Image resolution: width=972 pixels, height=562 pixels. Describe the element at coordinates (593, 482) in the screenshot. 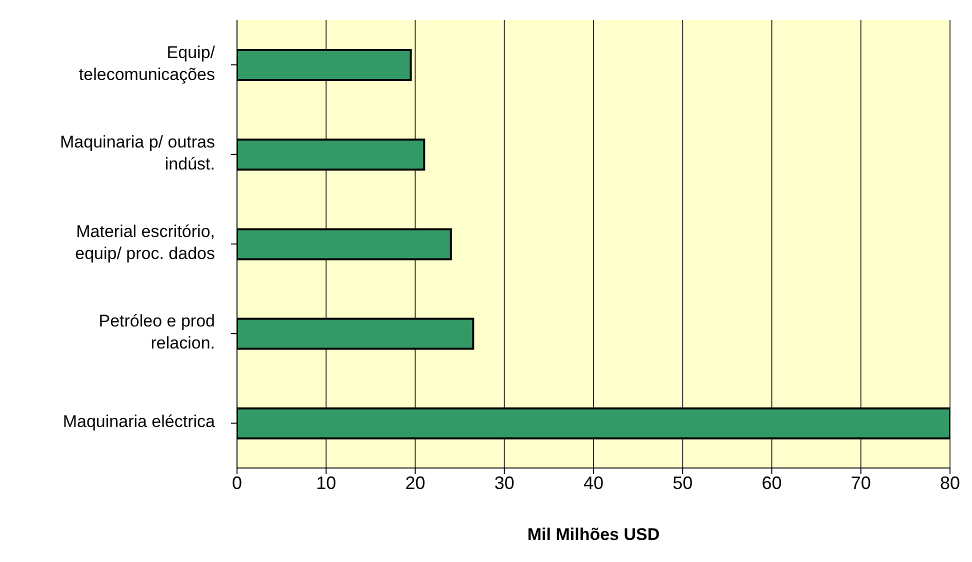

I see `x-tick-label: 40` at that location.